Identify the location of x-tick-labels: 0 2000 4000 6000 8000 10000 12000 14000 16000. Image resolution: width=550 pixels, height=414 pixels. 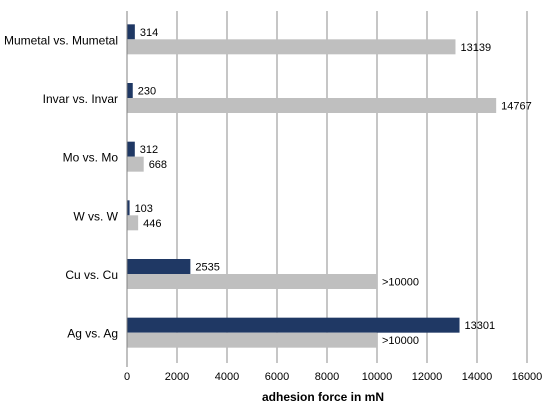
(333, 377).